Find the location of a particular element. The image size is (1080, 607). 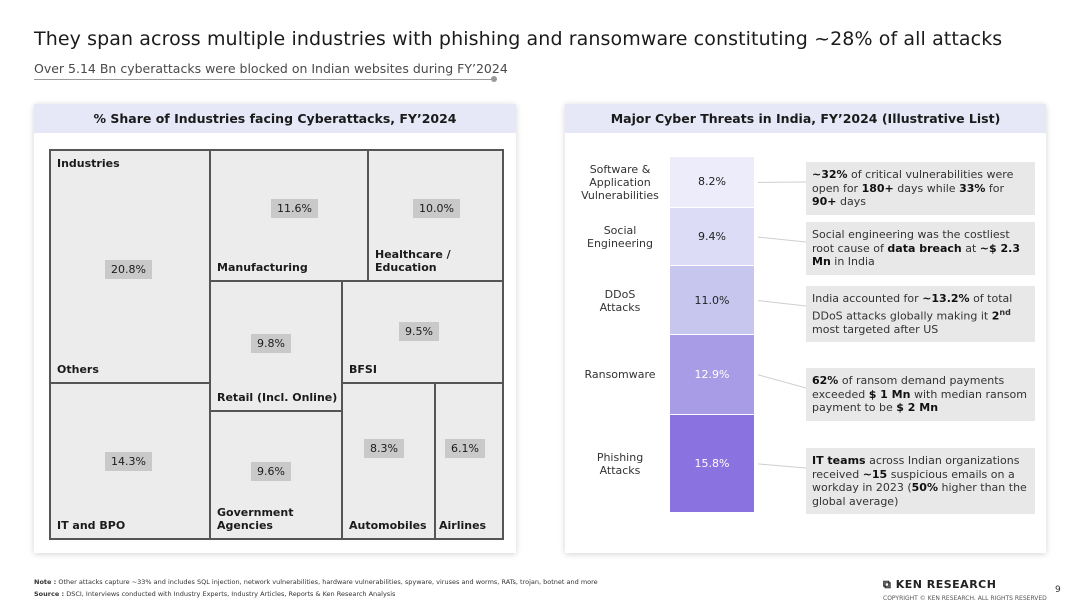

treemap-value-government: 9.6% is located at coordinates (271, 471).